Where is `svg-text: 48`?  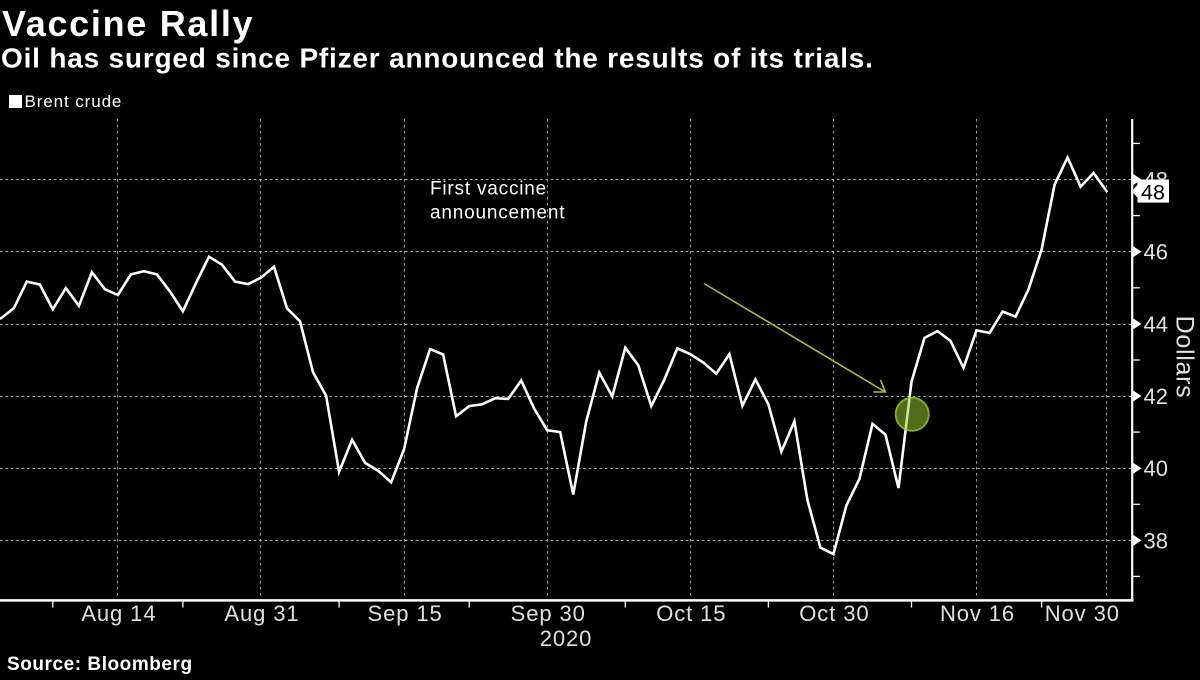 svg-text: 48 is located at coordinates (1153, 192).